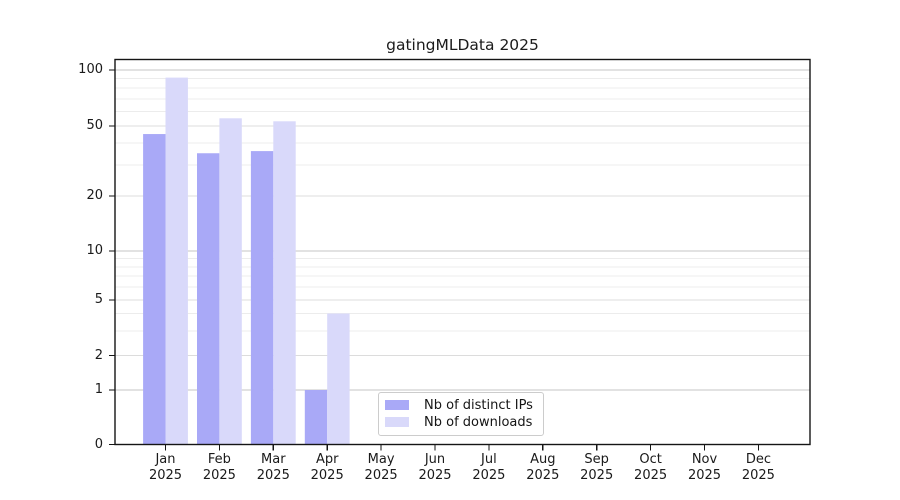 The height and width of the screenshot is (500, 900). I want to click on legend-item-distinct-ips: Nb of distinct IPs, so click(461, 405).